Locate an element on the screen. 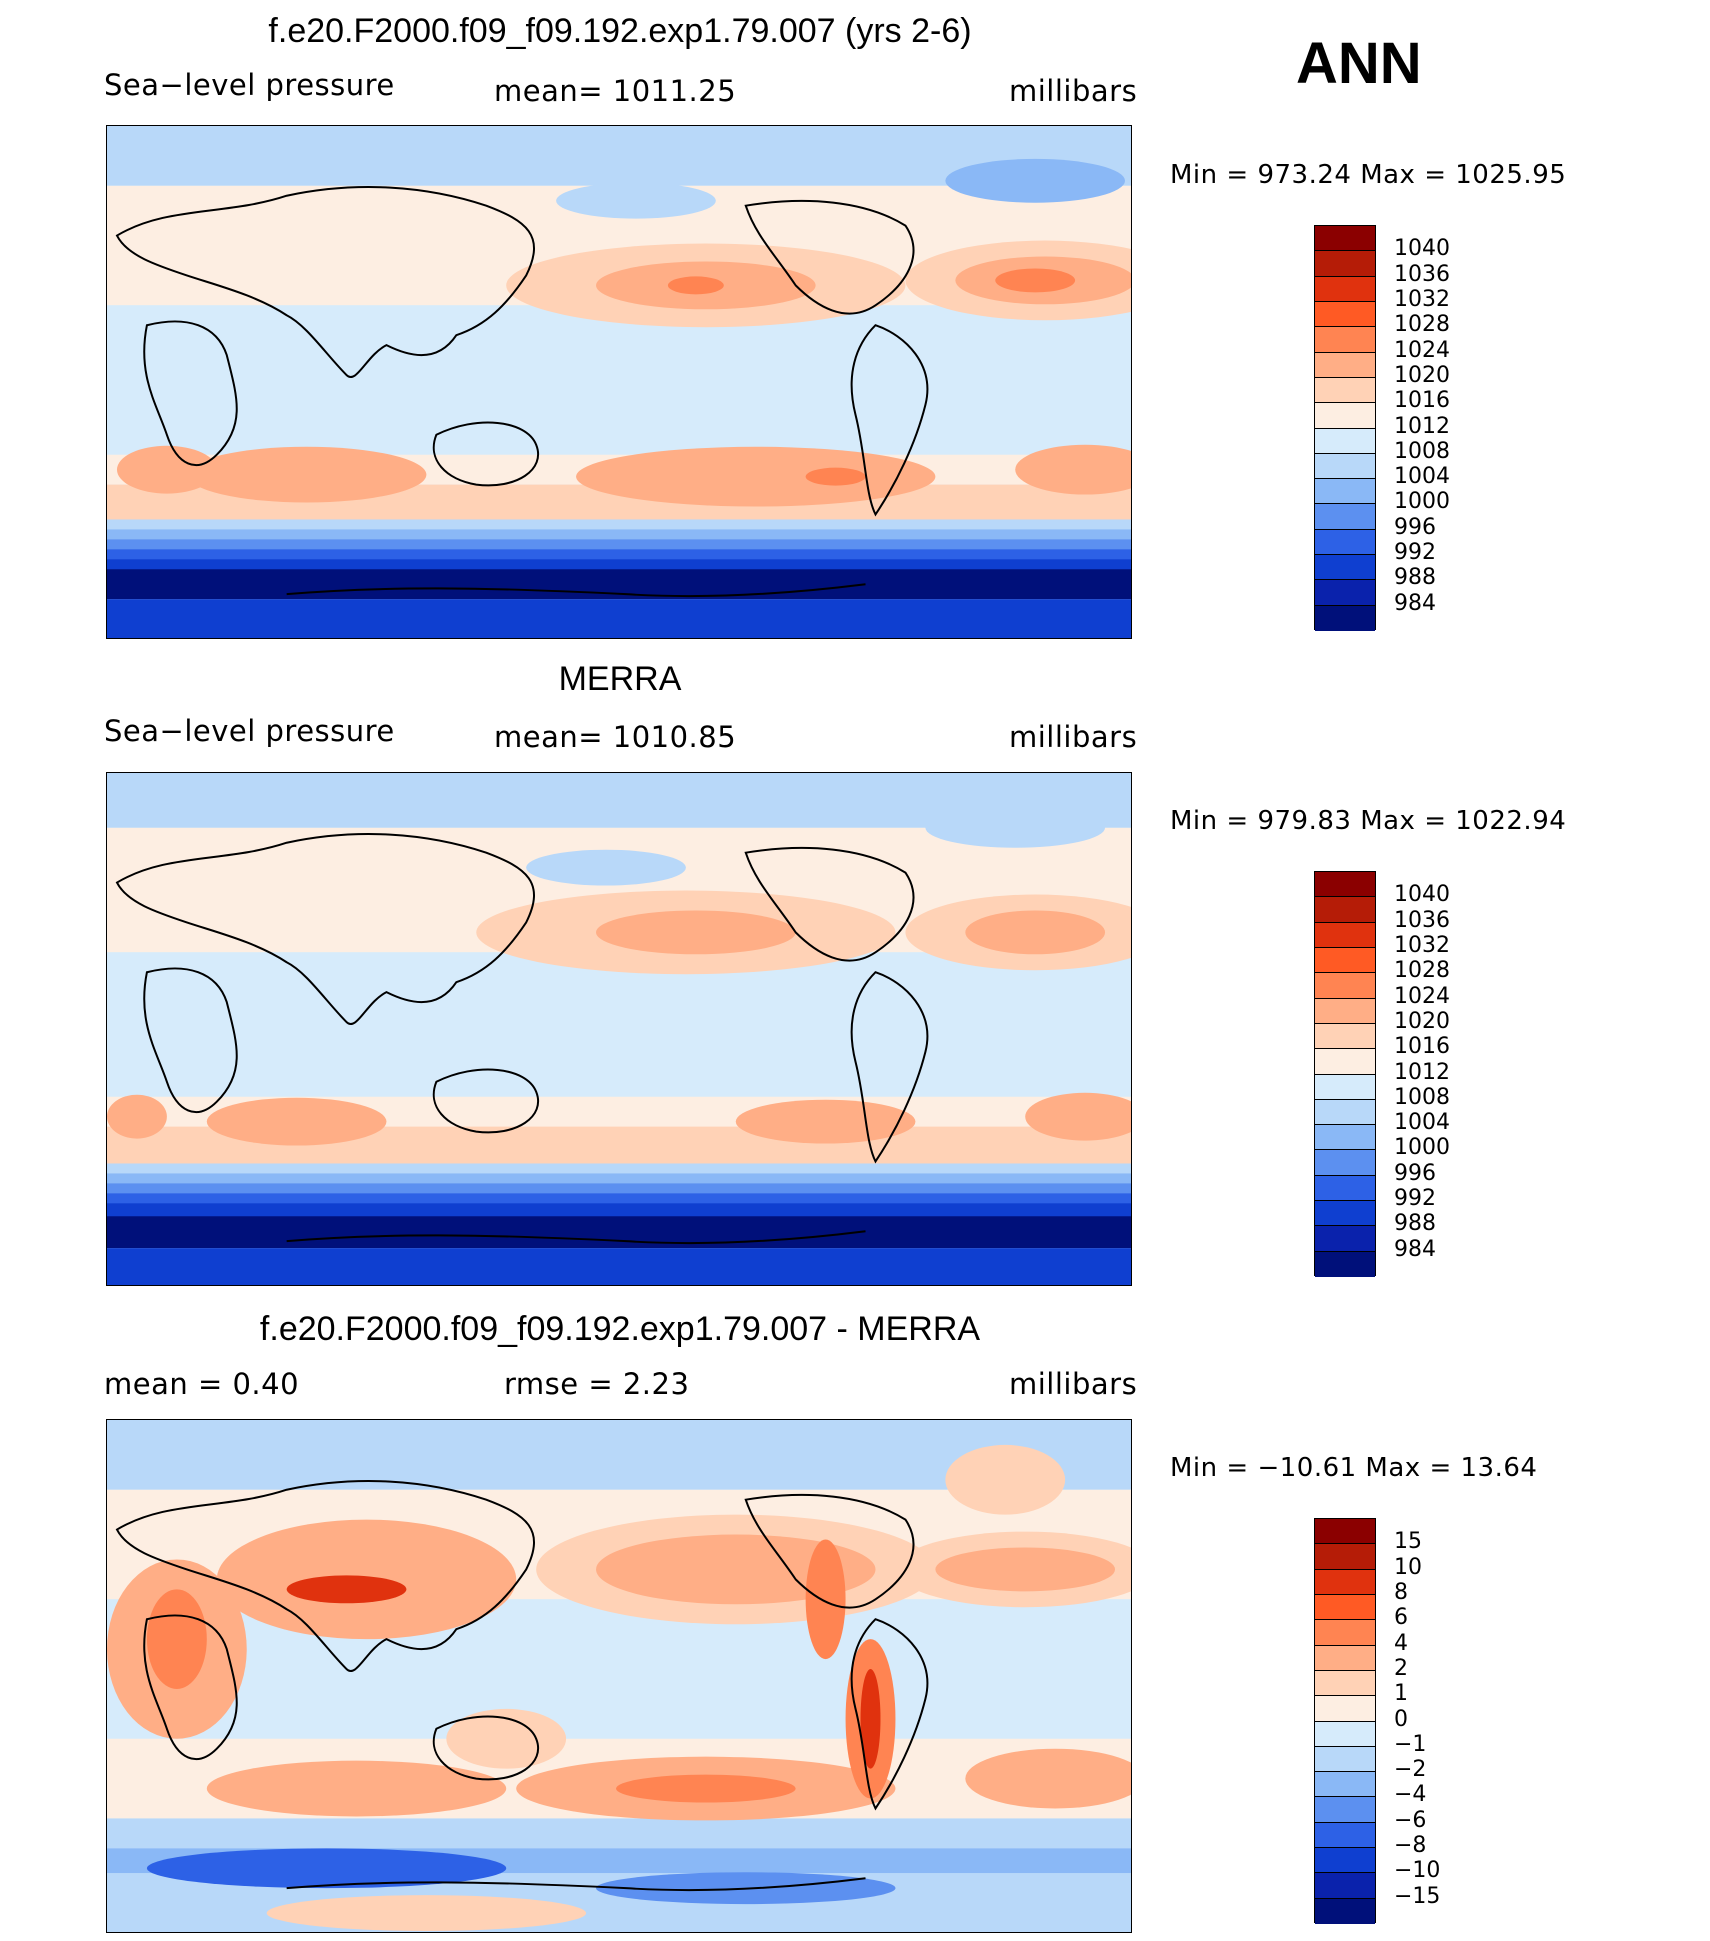 The width and height of the screenshot is (1710, 1941). colorbar-level-label: 8 is located at coordinates (1401, 1592).